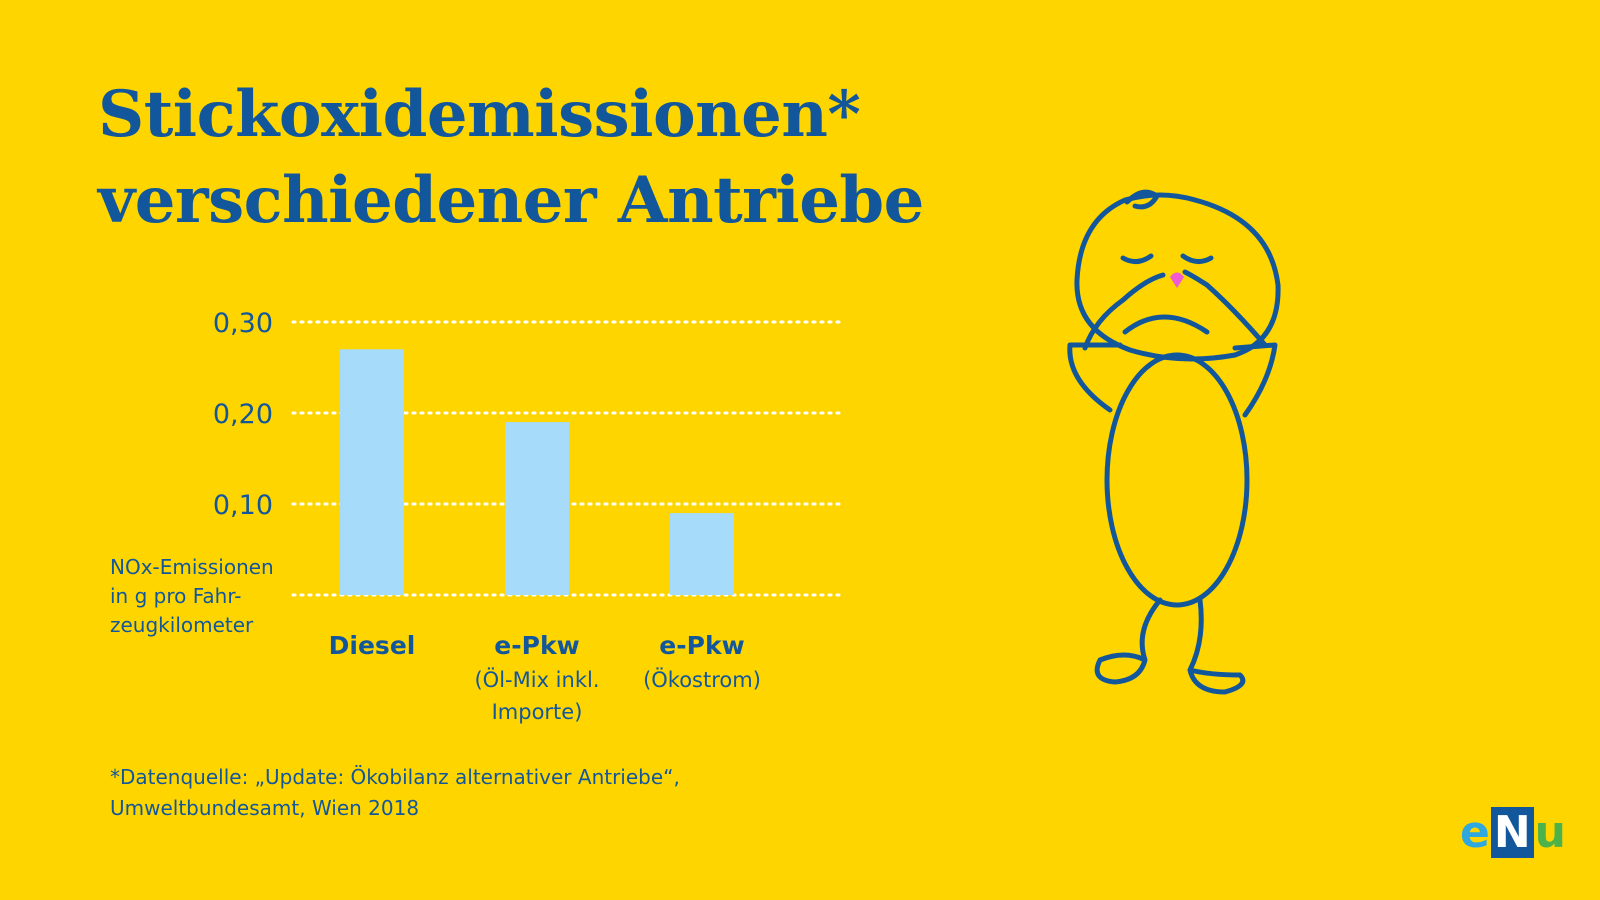  What do you see at coordinates (372, 645) in the screenshot?
I see `x-category-label: Diesel` at bounding box center [372, 645].